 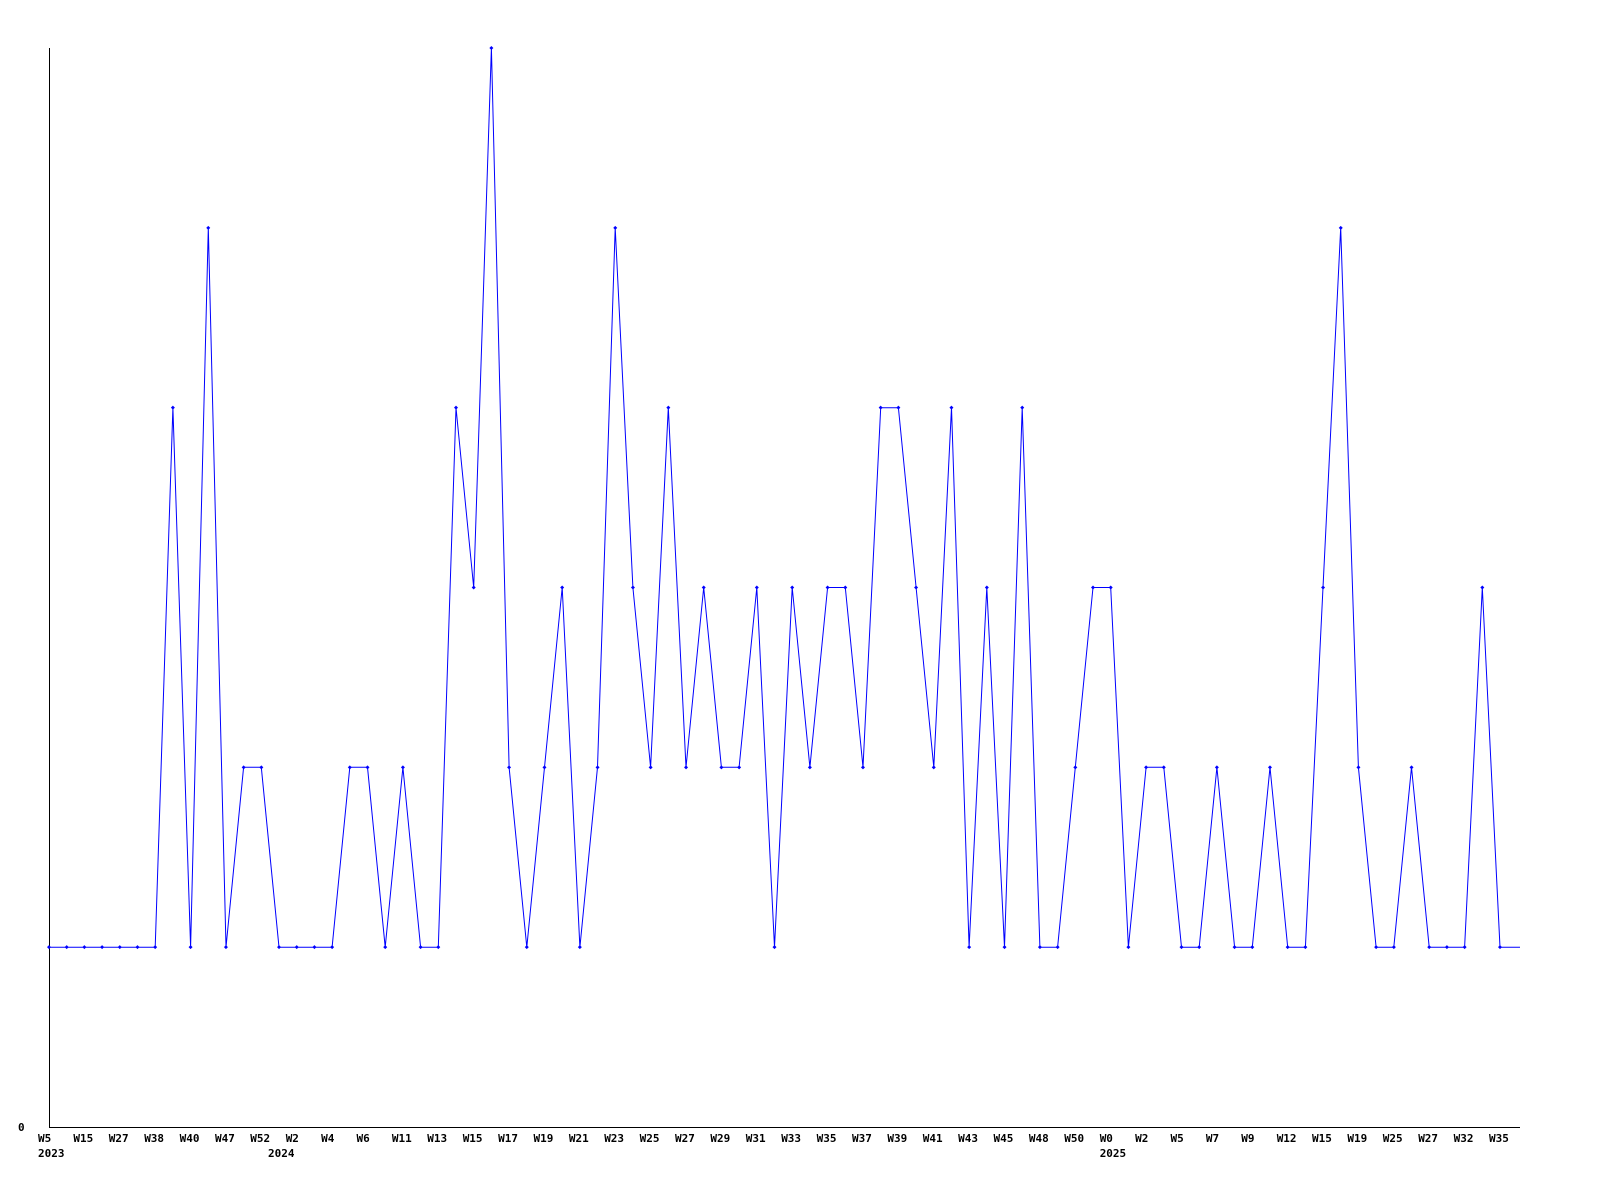 What do you see at coordinates (1212, 1138) in the screenshot?
I see `x-tick-label: W7` at bounding box center [1212, 1138].